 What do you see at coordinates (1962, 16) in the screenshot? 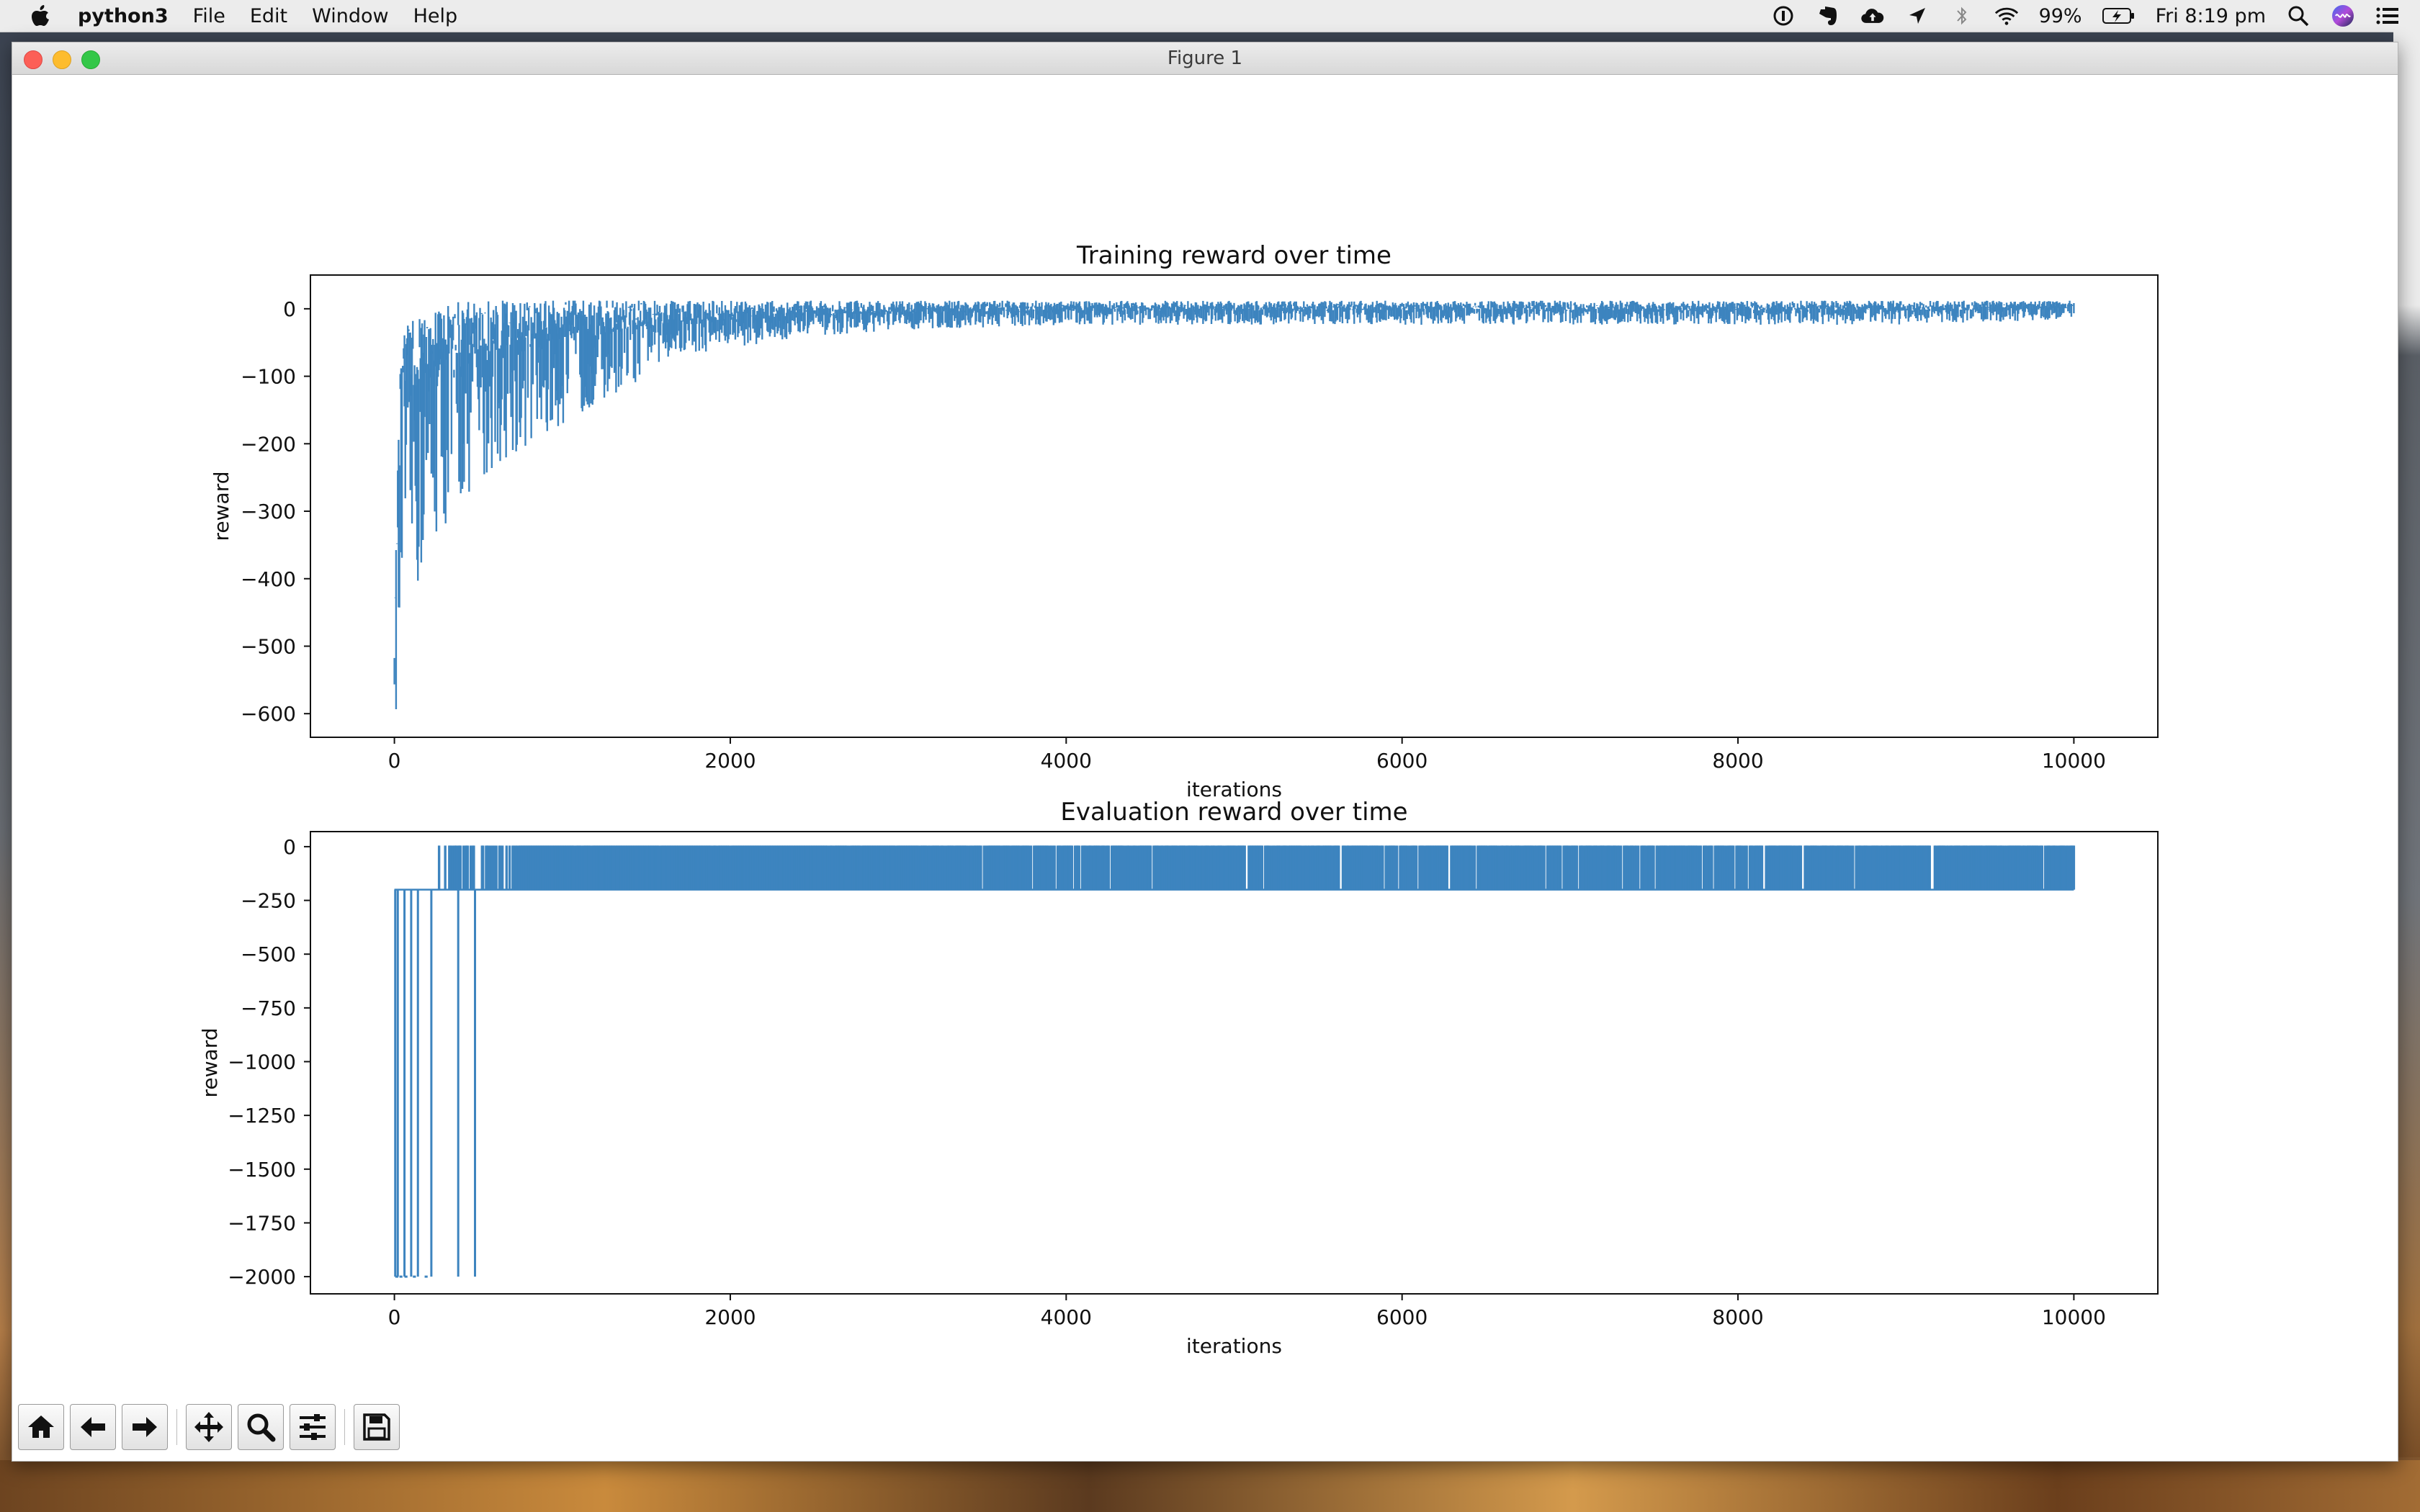
I see `bluetooth-icon` at bounding box center [1962, 16].